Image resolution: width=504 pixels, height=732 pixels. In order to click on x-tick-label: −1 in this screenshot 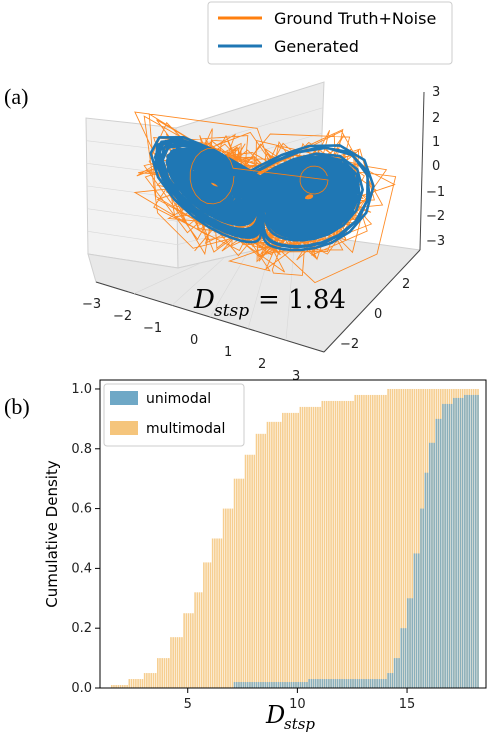, I will do `click(152, 328)`.